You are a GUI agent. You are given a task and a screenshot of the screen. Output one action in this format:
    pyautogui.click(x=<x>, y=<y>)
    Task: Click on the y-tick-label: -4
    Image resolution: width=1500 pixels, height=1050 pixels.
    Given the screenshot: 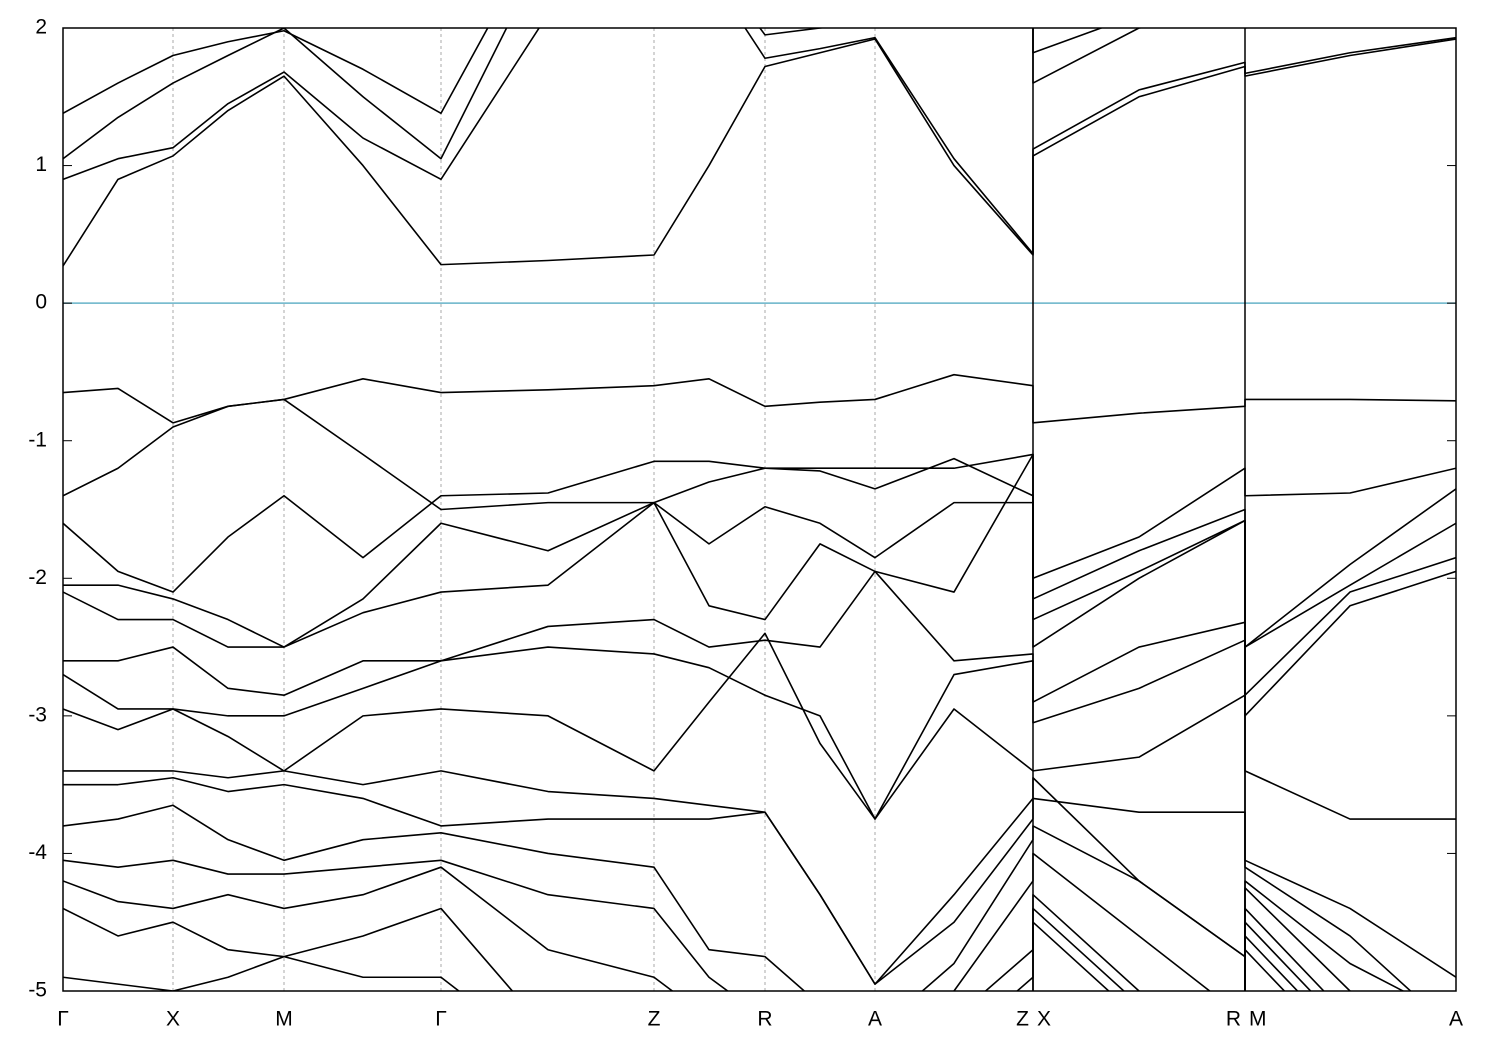 What is the action you would take?
    pyautogui.click(x=37, y=852)
    